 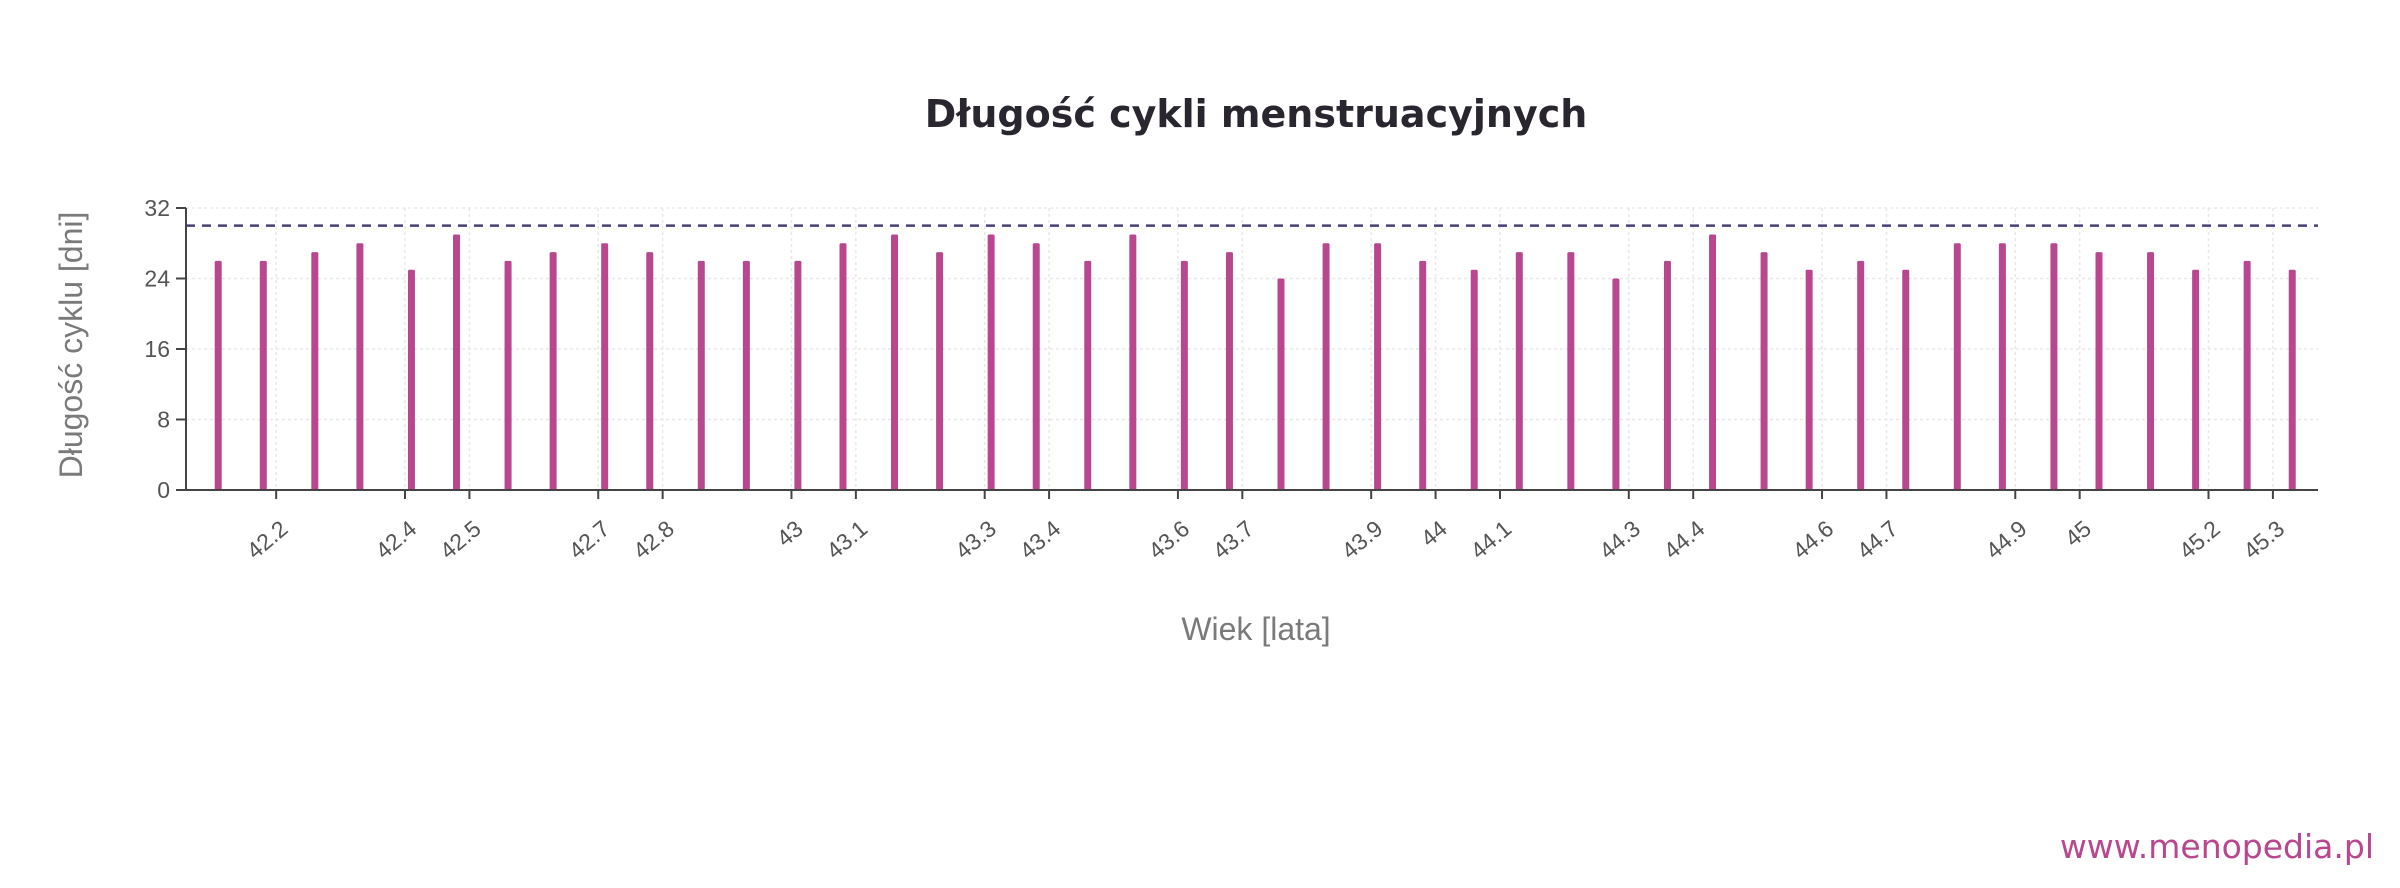 I want to click on y-axis-title: Długość cyklu [dni], so click(x=71, y=345).